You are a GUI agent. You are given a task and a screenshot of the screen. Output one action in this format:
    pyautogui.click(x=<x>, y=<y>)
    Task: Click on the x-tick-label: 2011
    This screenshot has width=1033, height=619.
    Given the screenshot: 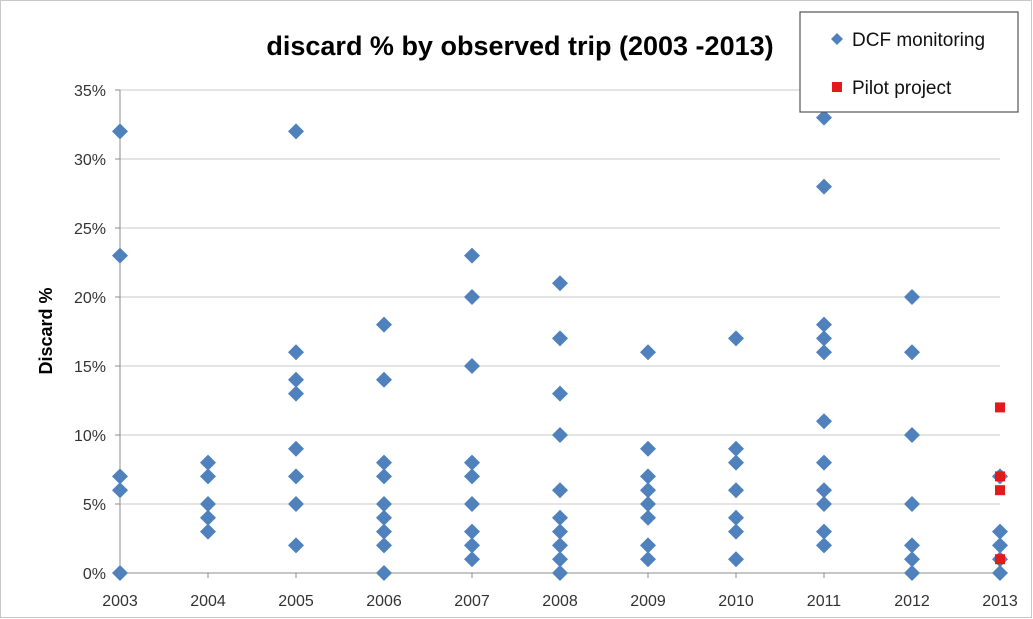 What is the action you would take?
    pyautogui.click(x=824, y=601)
    